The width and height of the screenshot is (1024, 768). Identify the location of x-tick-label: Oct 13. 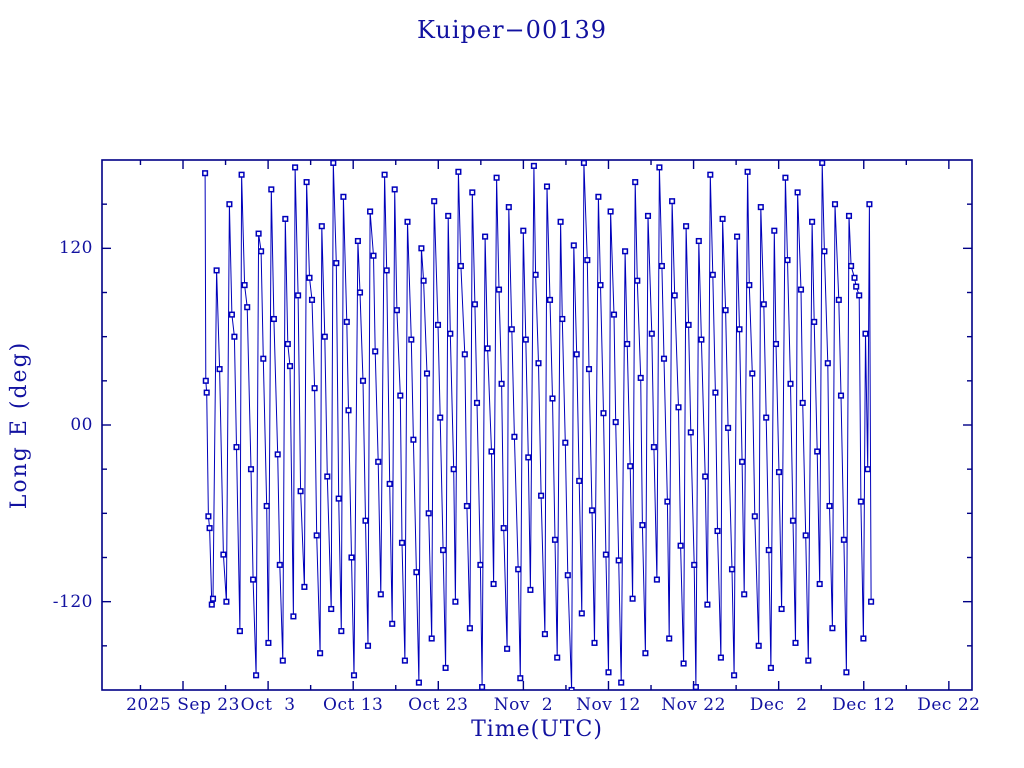
(353, 705).